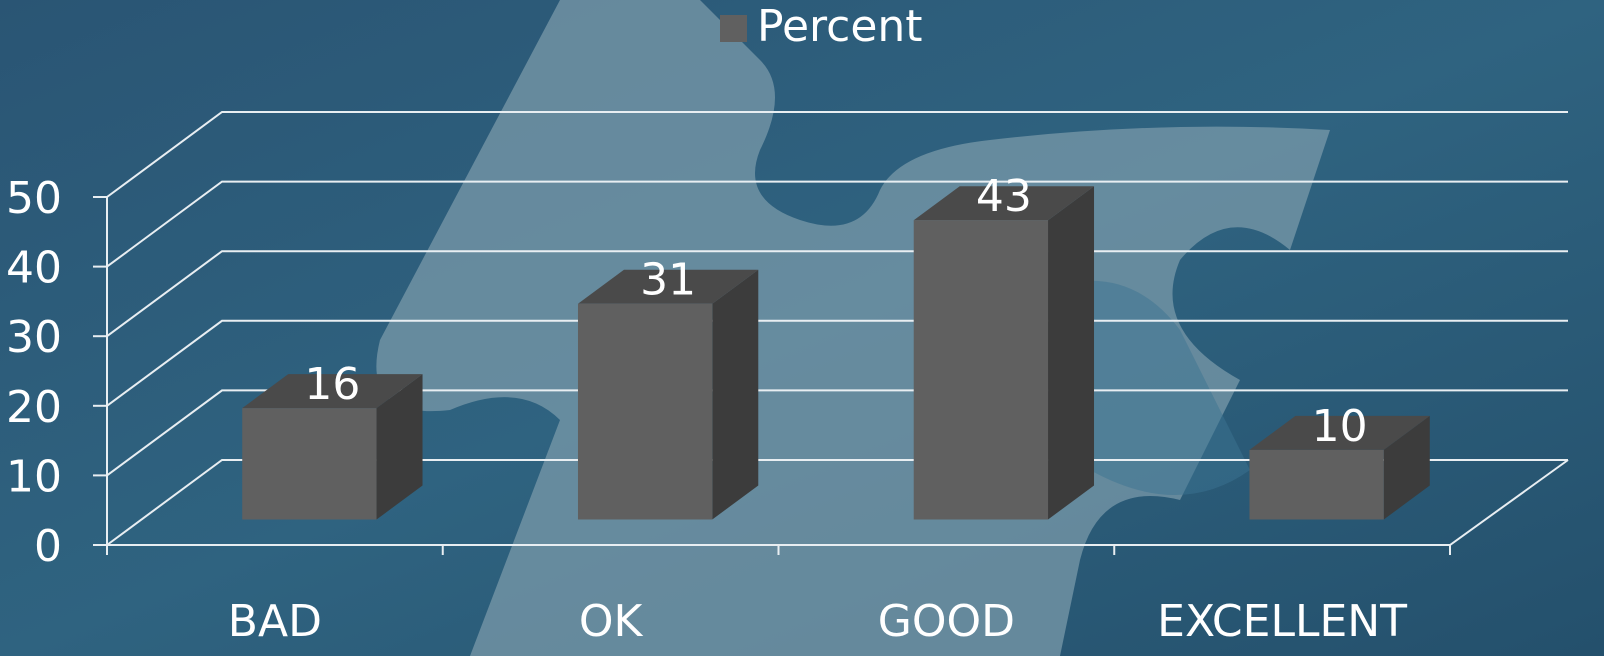  I want to click on y-tick-label: 30, so click(34, 337).